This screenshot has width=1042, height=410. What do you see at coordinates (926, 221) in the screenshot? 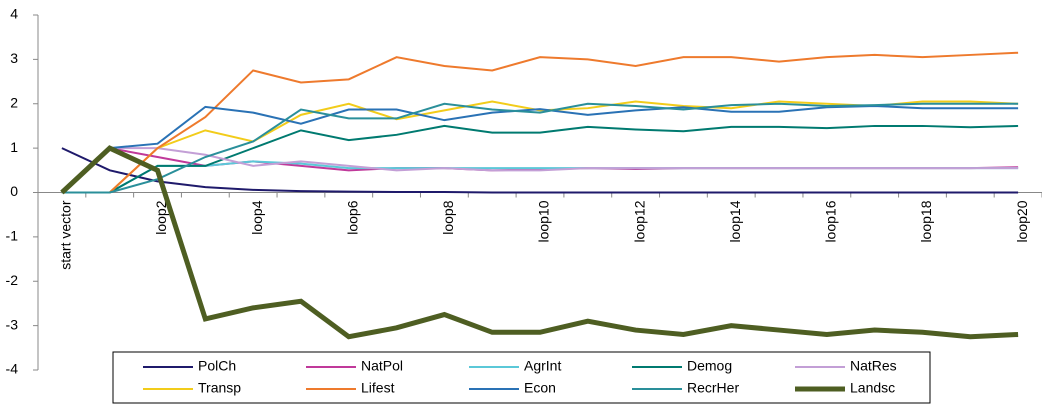
I see `x-tick-label: loop18` at bounding box center [926, 221].